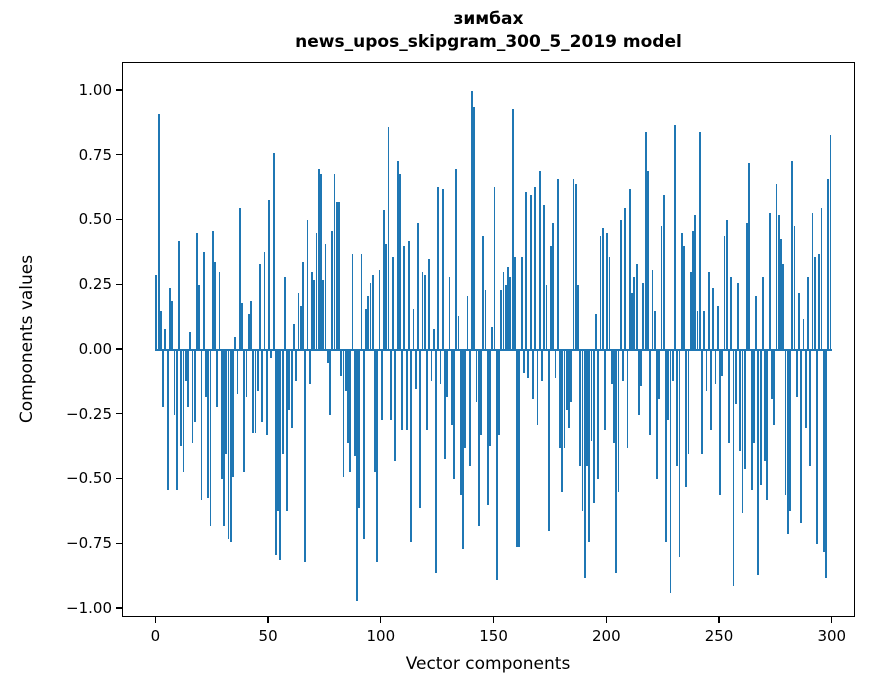 This screenshot has height=696, width=880. Describe the element at coordinates (381, 636) in the screenshot. I see `x-tick-label: 100` at that location.